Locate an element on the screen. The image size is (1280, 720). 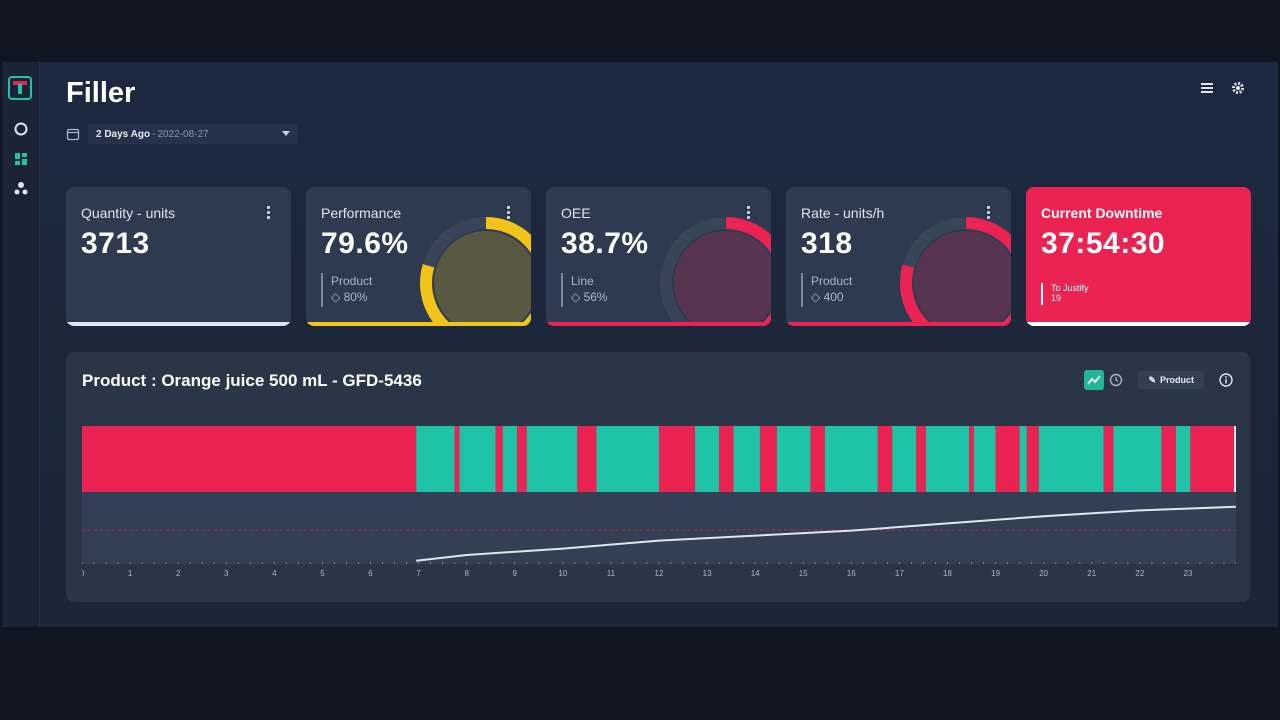
x-tick-label: 22 is located at coordinates (1139, 573).